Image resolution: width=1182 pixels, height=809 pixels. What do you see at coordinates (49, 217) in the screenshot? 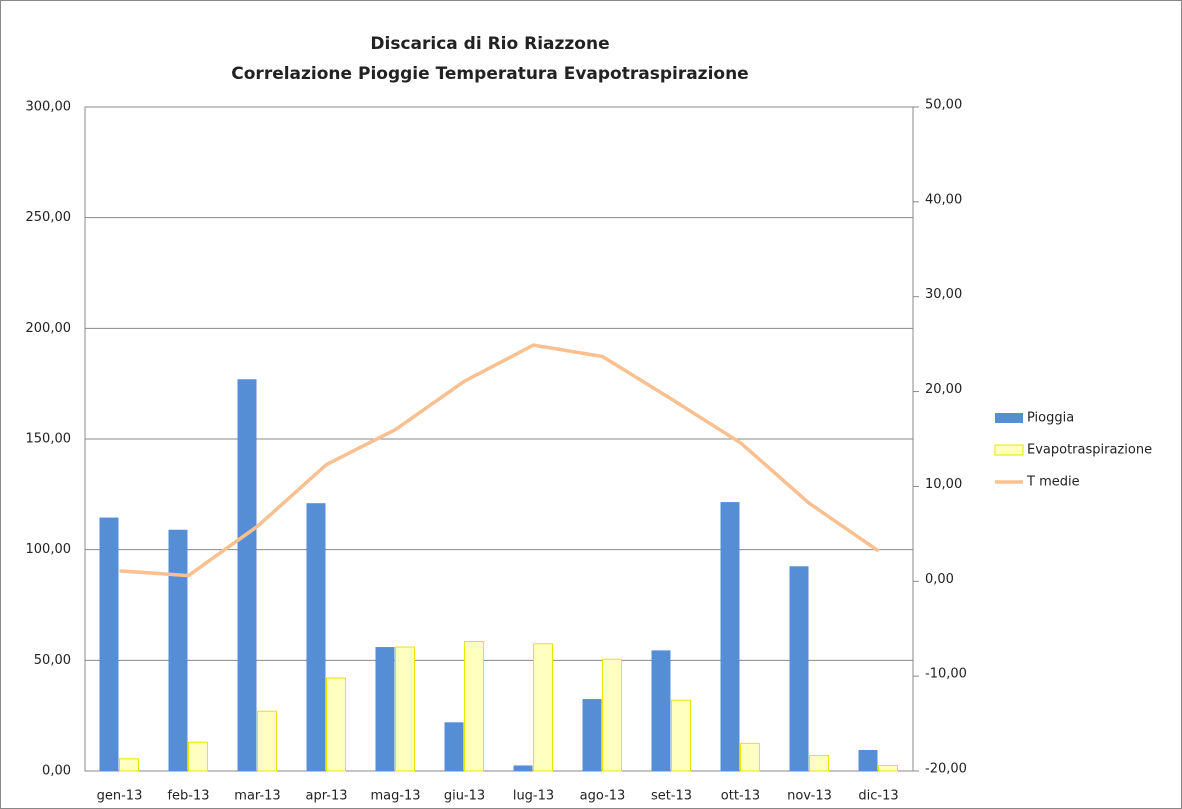
I see `y-tick-label: 250,00` at bounding box center [49, 217].